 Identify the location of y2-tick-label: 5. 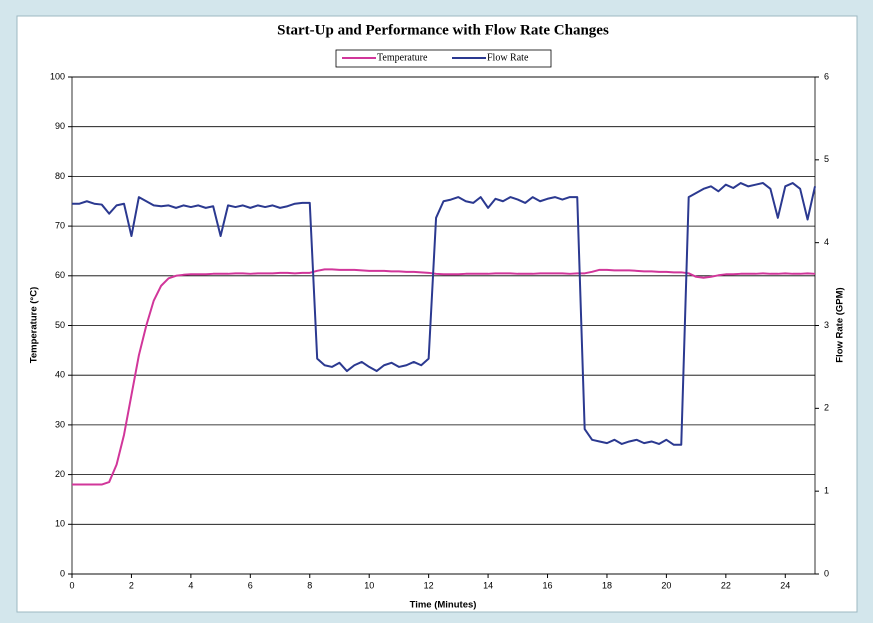
(826, 159).